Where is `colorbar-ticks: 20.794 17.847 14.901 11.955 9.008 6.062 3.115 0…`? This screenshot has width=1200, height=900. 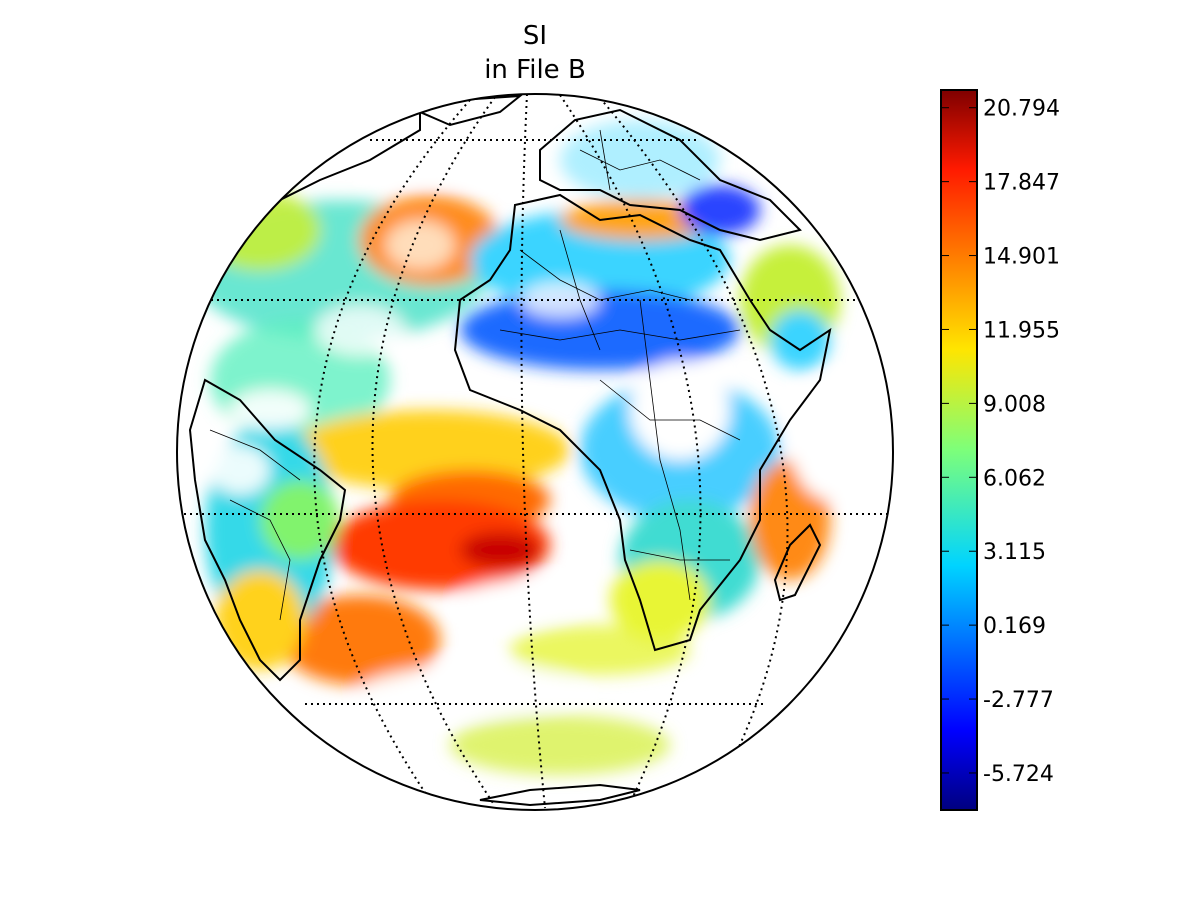
colorbar-ticks: 20.794 17.847 14.901 11.955 9.008 6.062 3.115 0… is located at coordinates (1000, 442).